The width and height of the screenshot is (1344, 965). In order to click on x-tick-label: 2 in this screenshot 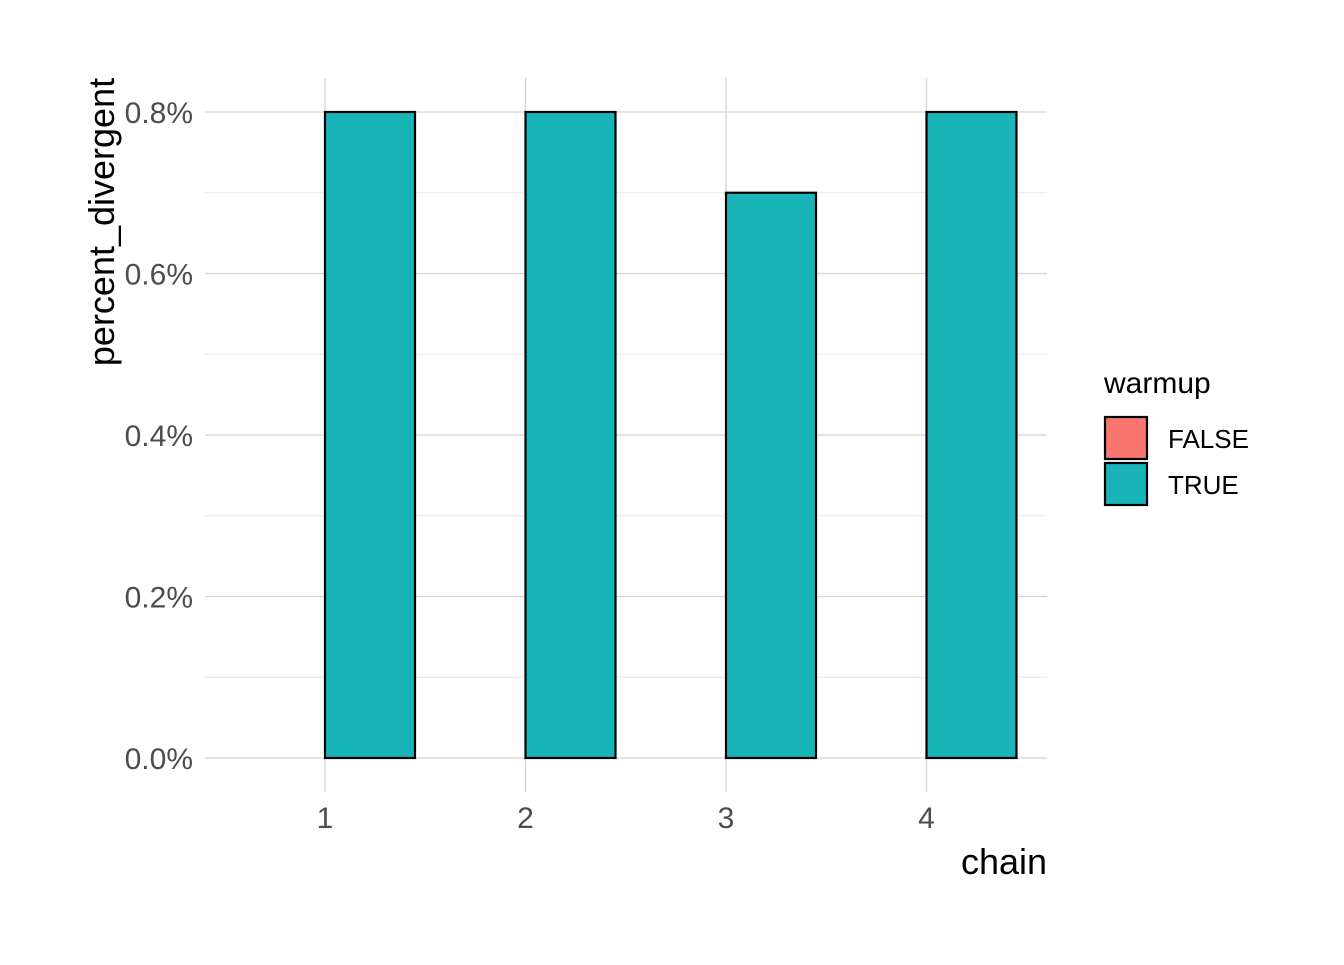, I will do `click(525, 818)`.